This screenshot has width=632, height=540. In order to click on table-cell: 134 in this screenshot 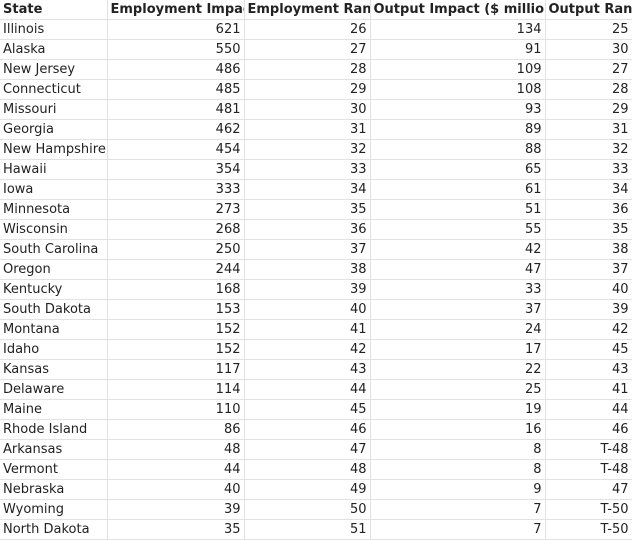, I will do `click(458, 29)`.